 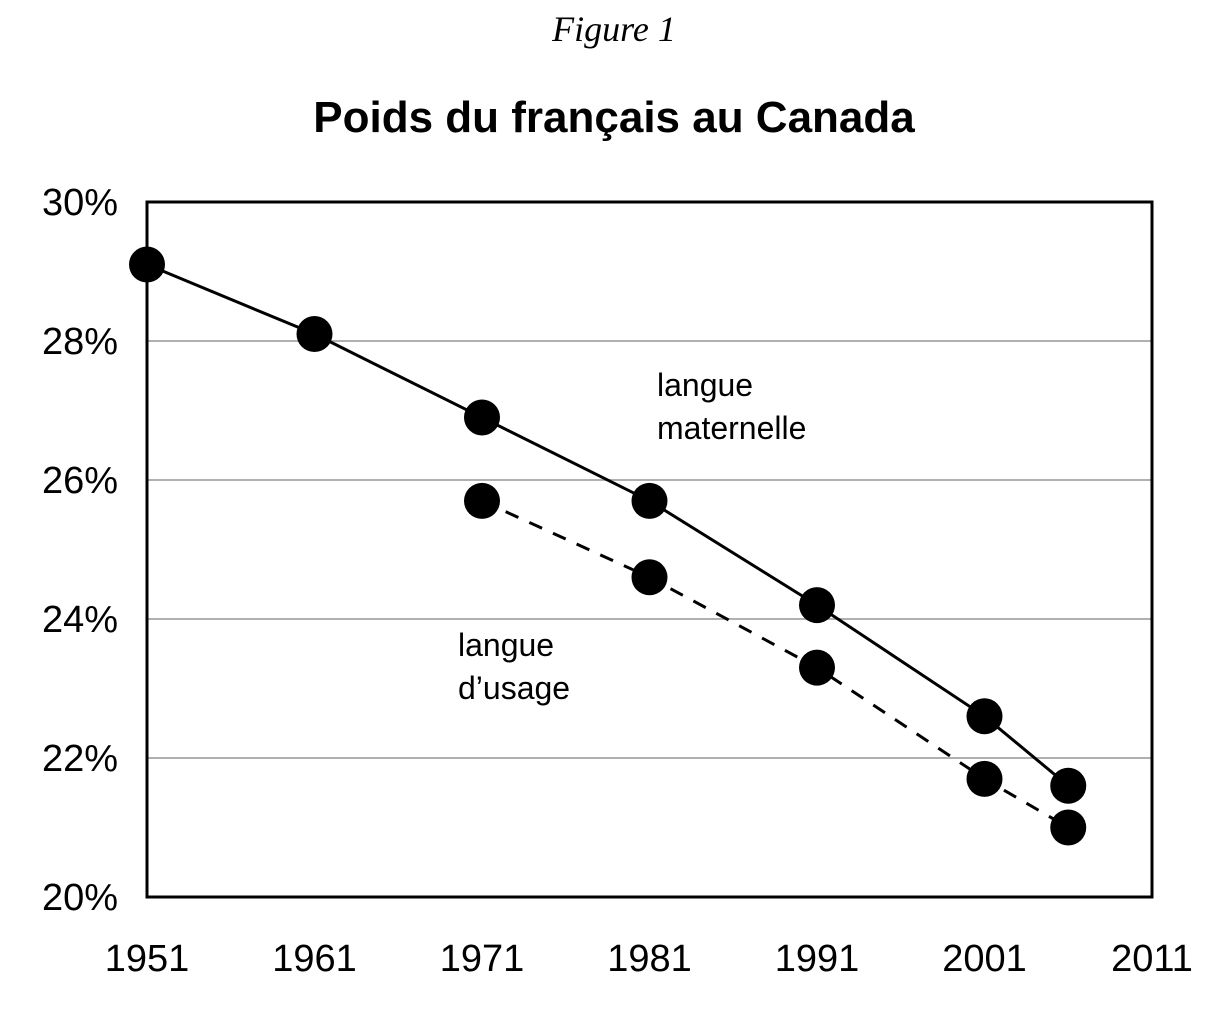 What do you see at coordinates (80, 759) in the screenshot?
I see `y-tick-label: 22%` at bounding box center [80, 759].